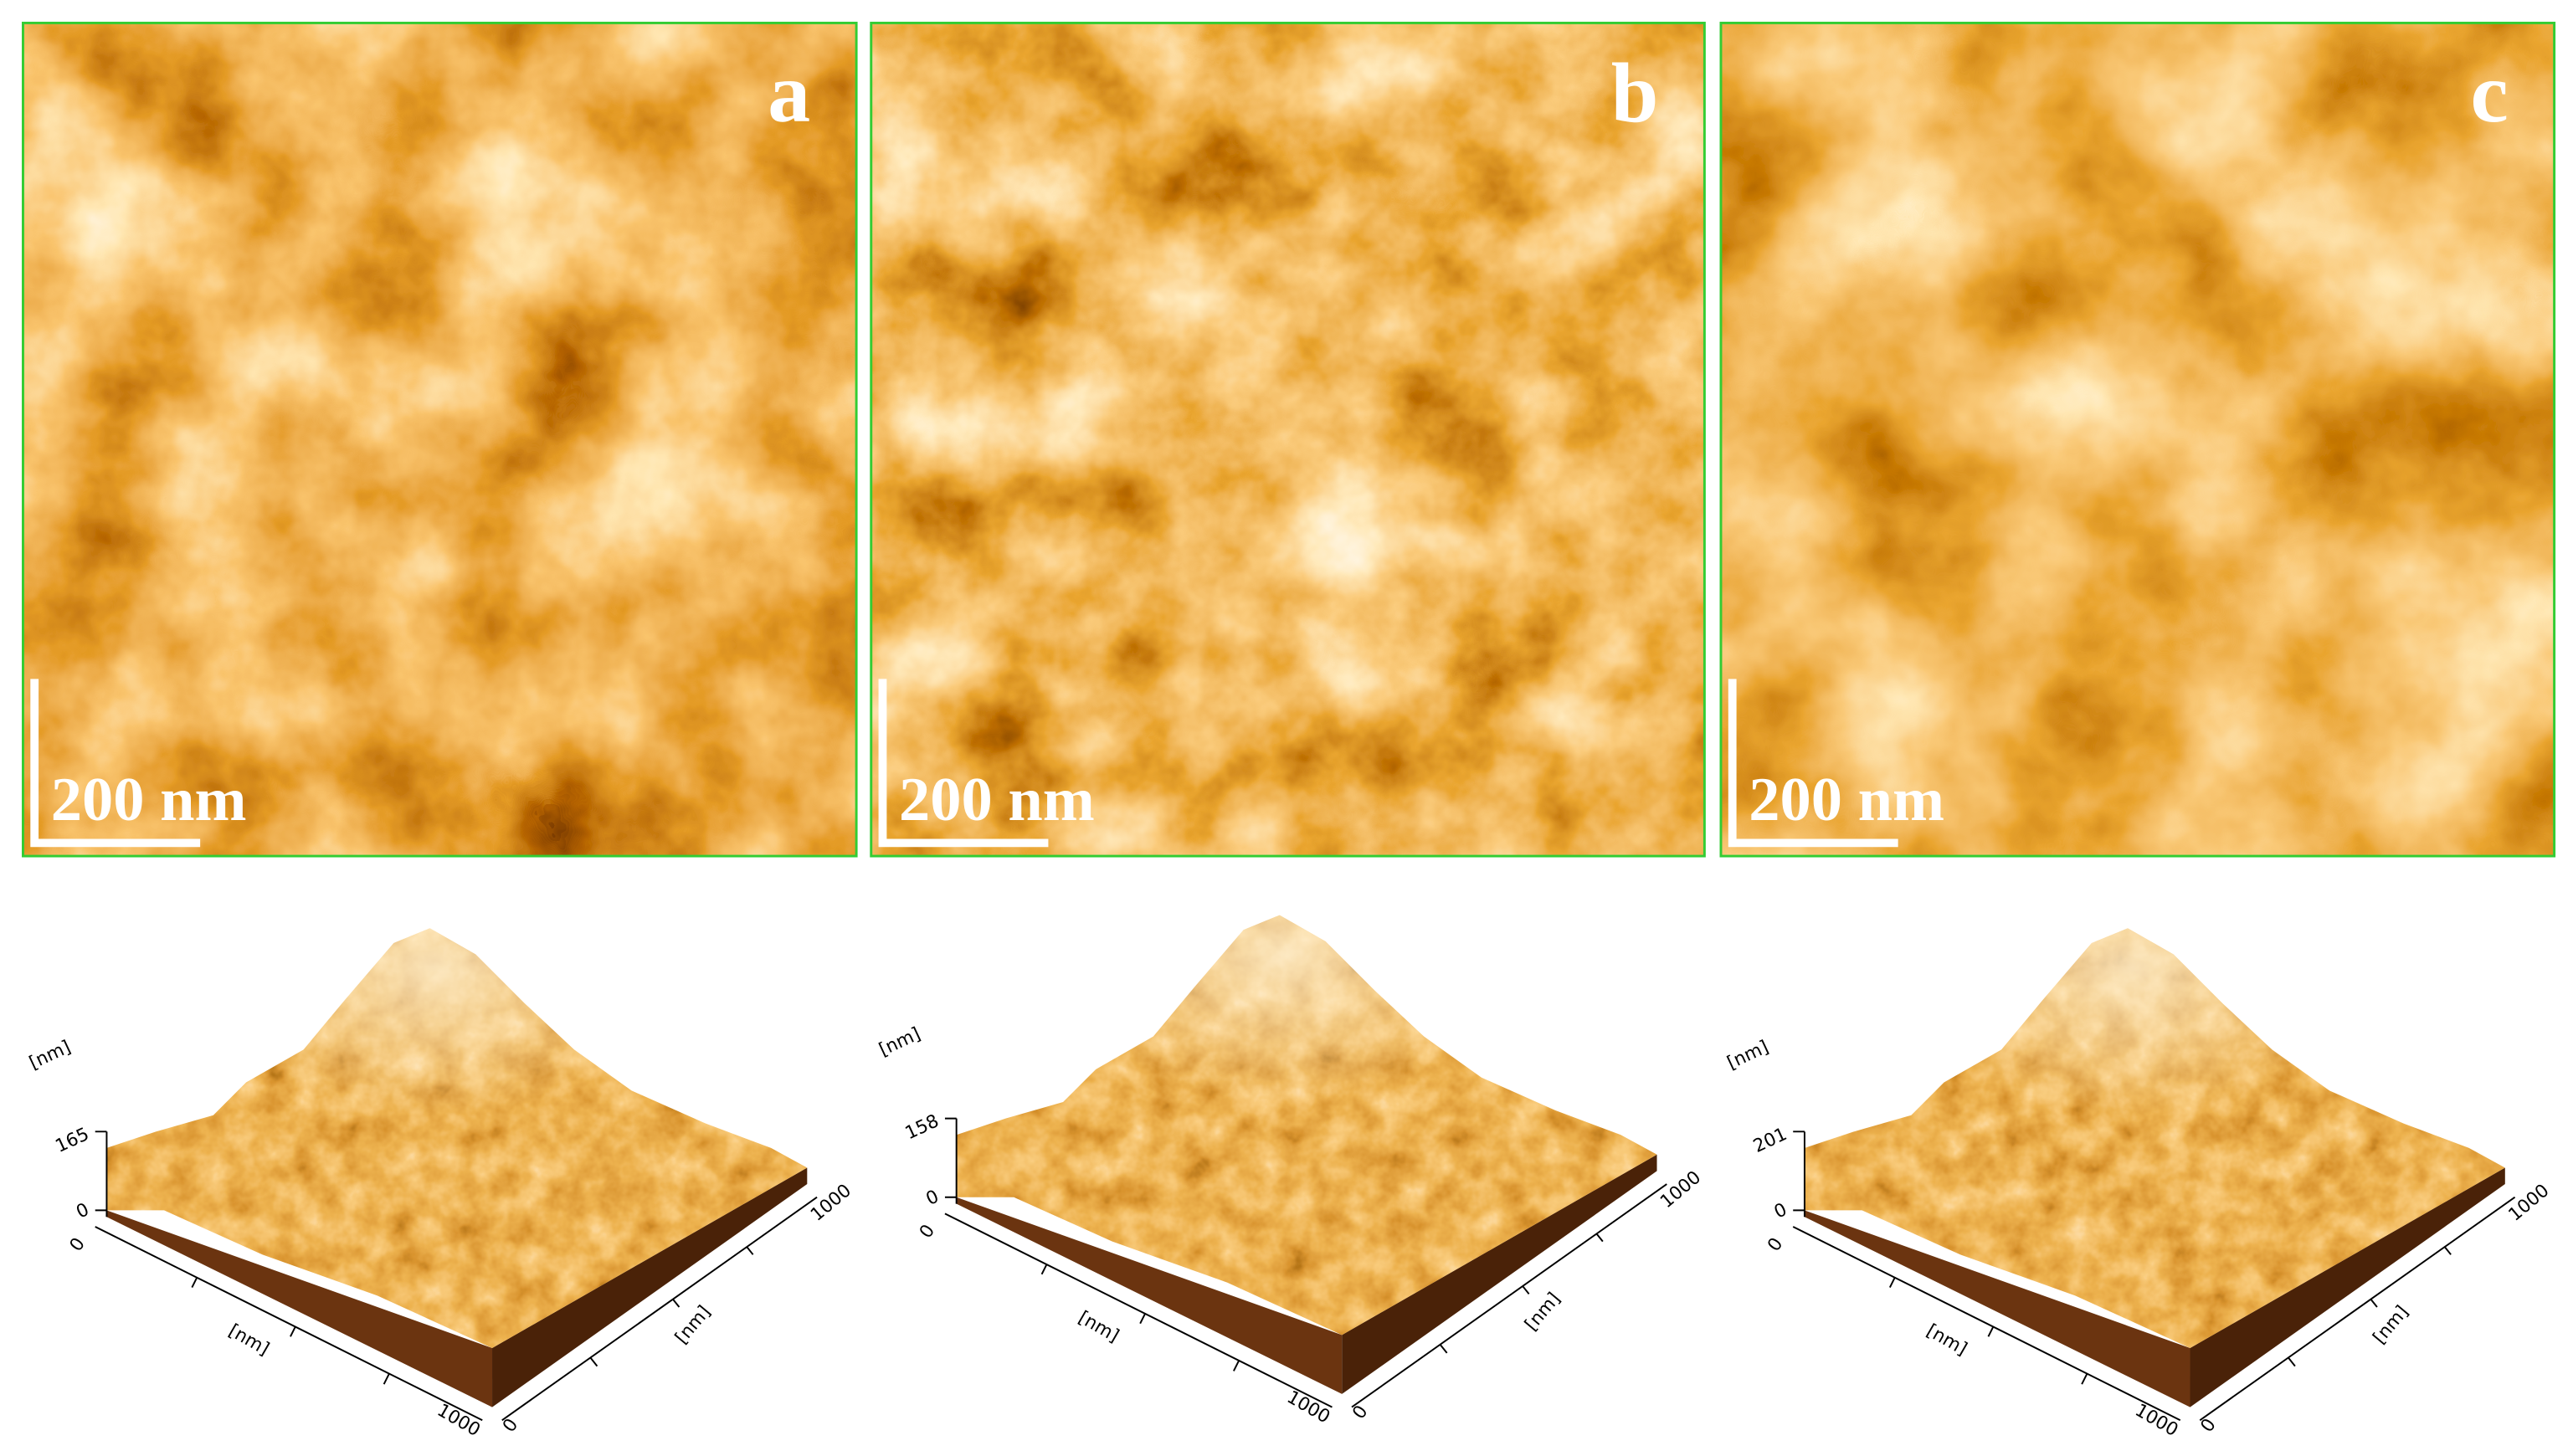  Describe the element at coordinates (1770, 1140) in the screenshot. I see `z-tick-label: 201` at that location.